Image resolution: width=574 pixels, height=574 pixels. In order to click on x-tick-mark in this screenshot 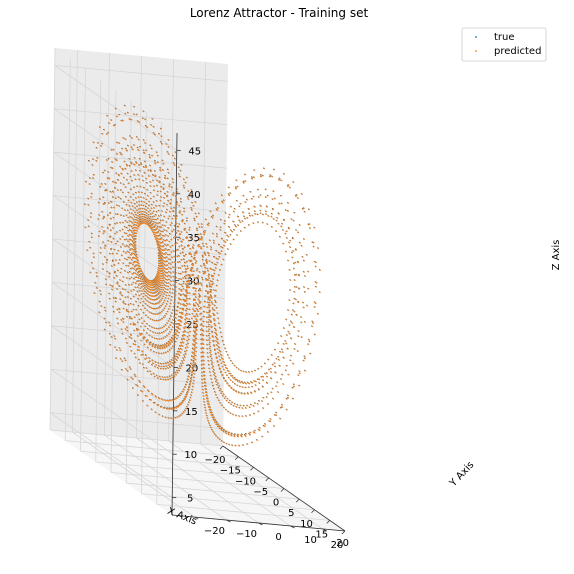, I will do `click(297, 500)`.